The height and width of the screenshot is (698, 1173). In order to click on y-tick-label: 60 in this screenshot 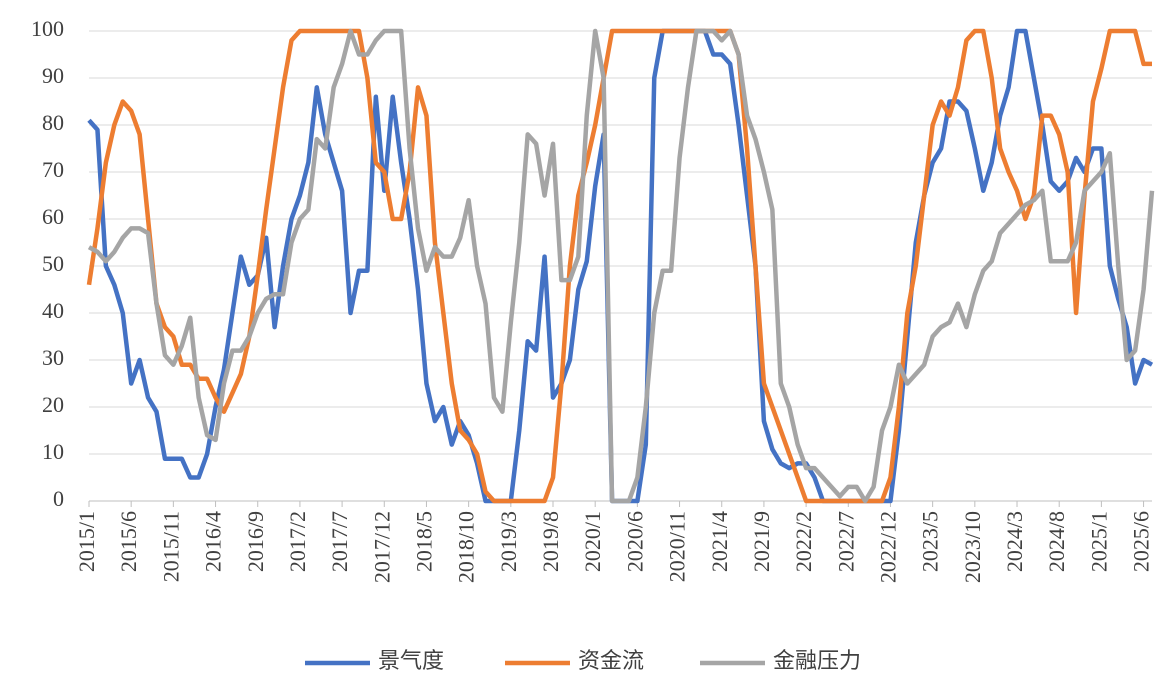, I will do `click(53, 216)`.